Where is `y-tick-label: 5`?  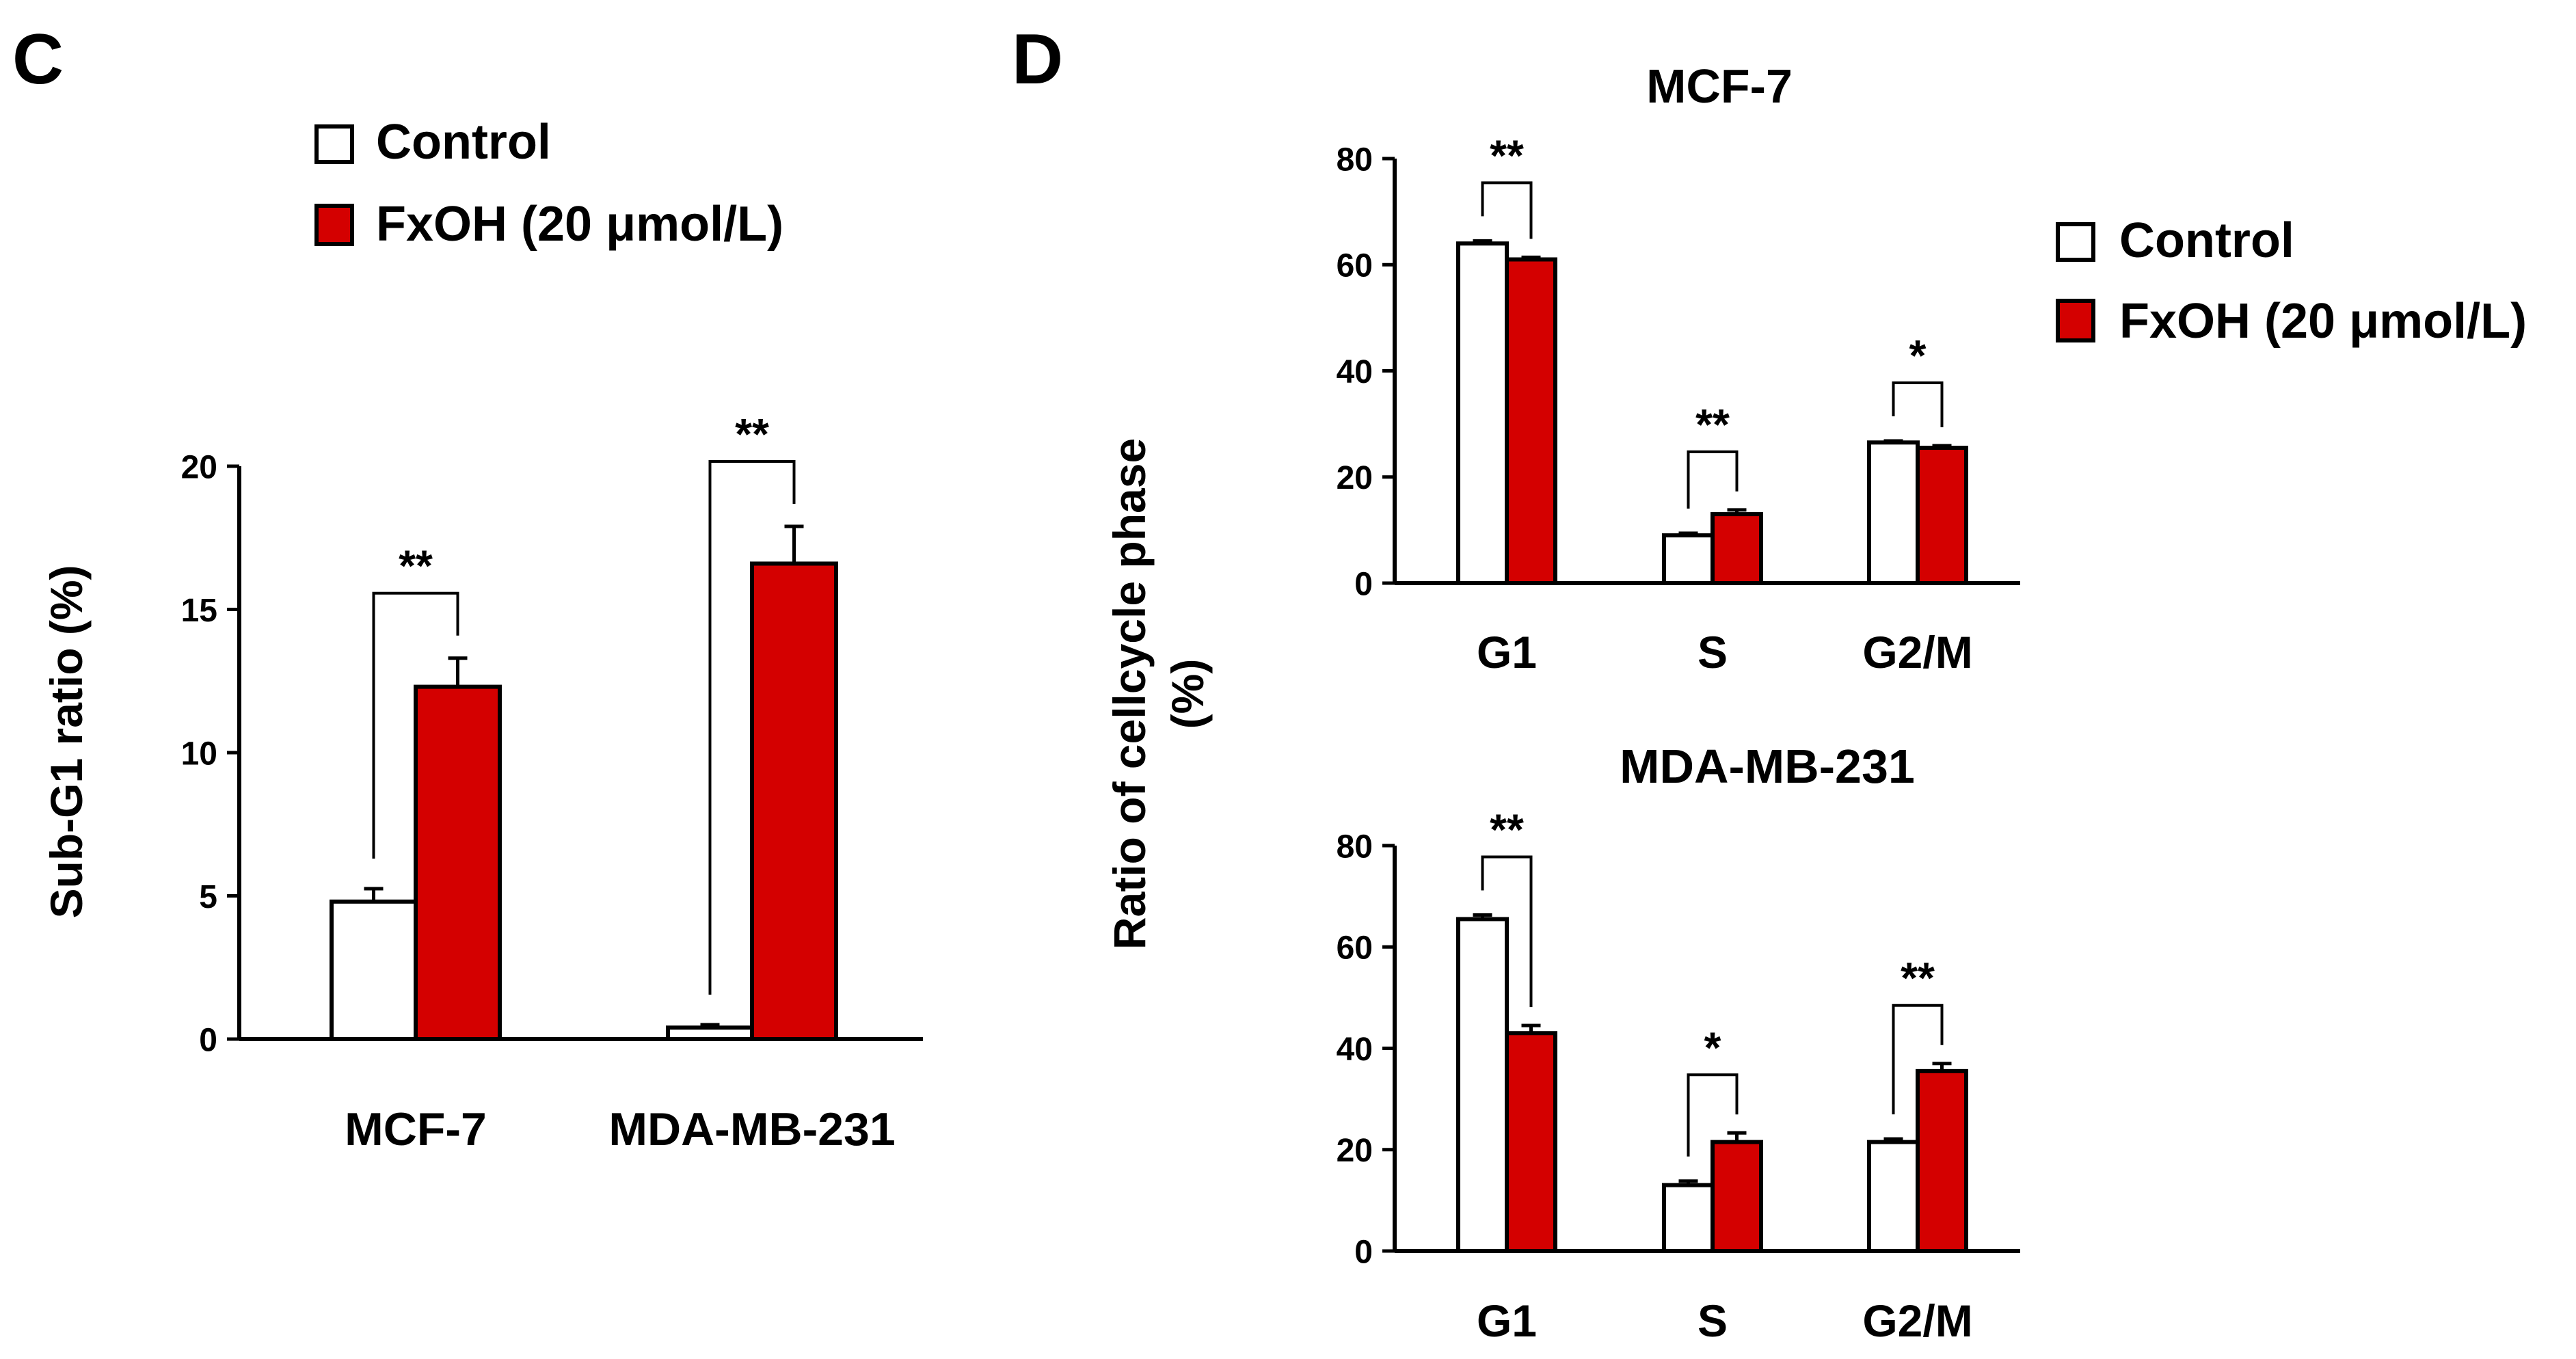 y-tick-label: 5 is located at coordinates (208, 897).